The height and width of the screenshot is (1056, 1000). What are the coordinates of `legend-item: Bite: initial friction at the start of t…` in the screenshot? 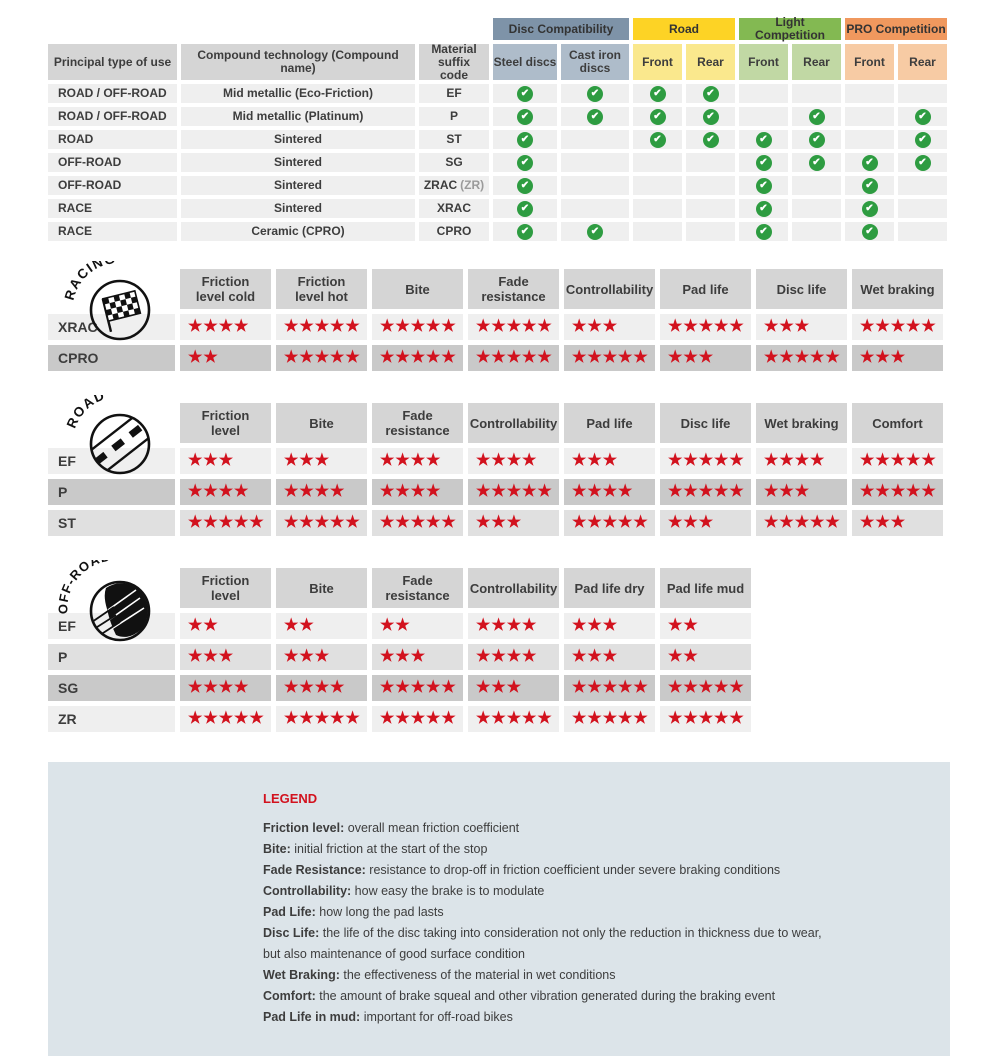 It's located at (606, 849).